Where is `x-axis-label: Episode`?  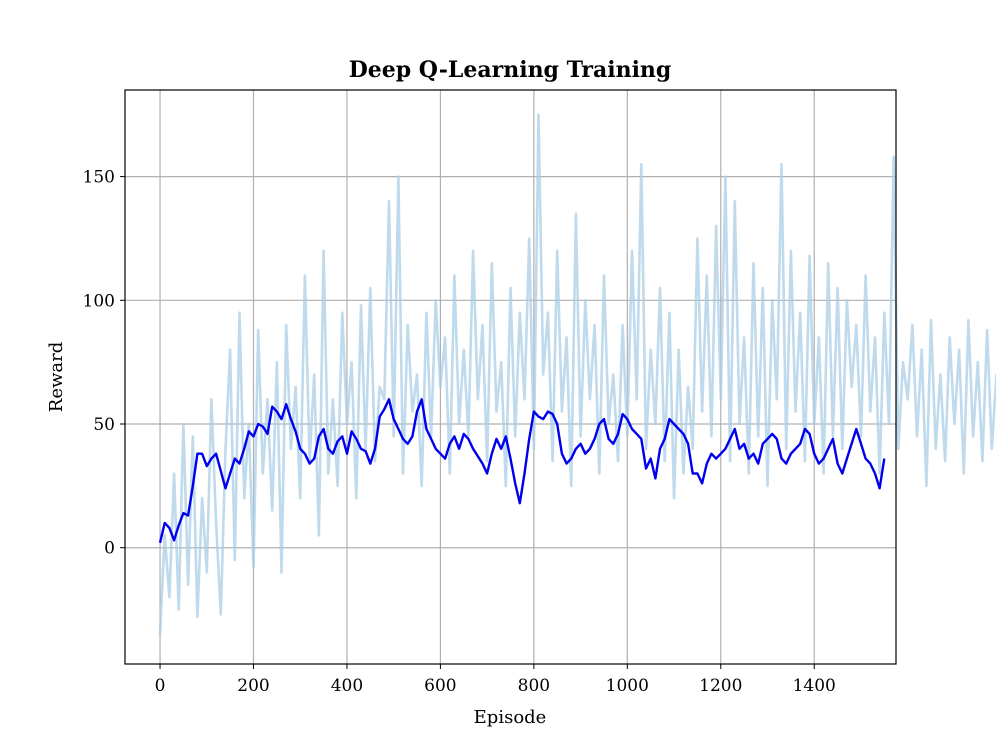
x-axis-label: Episode is located at coordinates (510, 717).